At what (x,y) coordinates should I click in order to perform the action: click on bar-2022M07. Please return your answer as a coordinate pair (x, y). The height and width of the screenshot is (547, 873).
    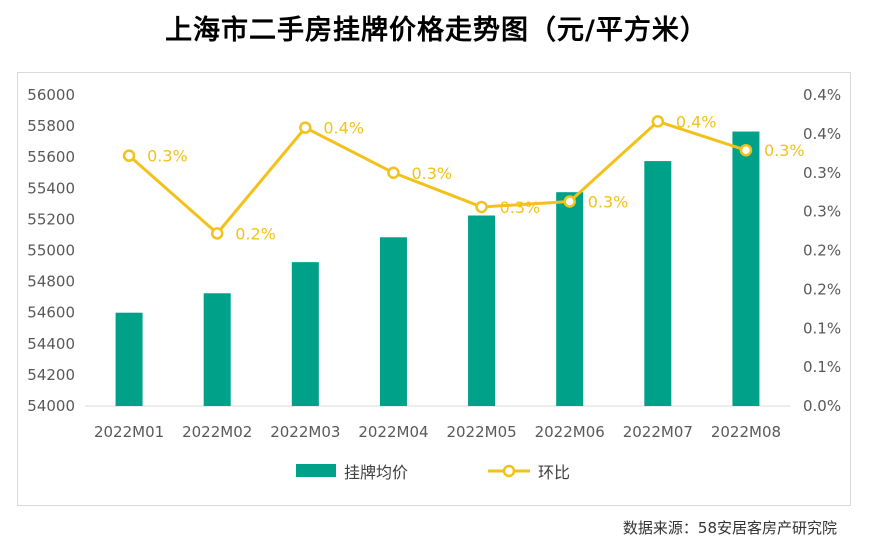
    Looking at the image, I should click on (658, 283).